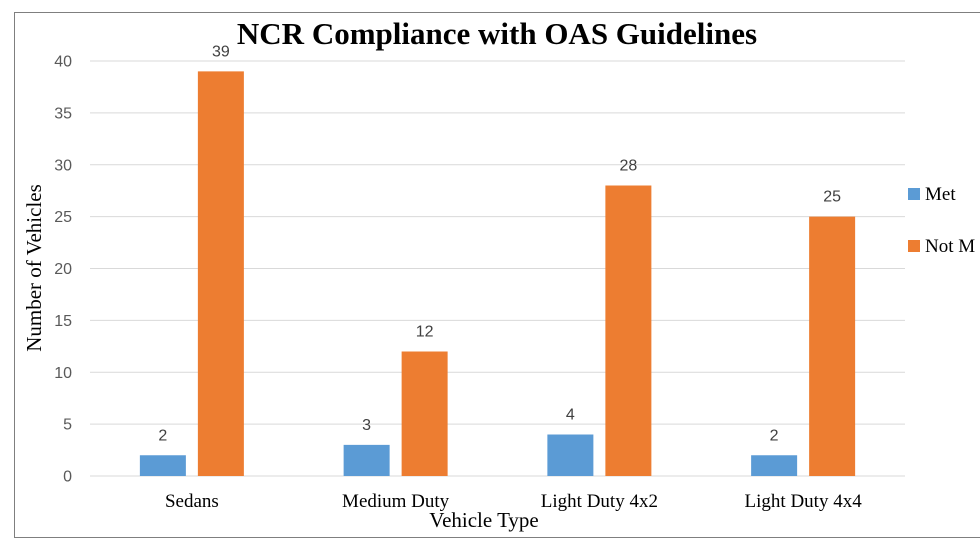 Image resolution: width=980 pixels, height=552 pixels. What do you see at coordinates (396, 501) in the screenshot?
I see `x-tick-label-medium-duty: Medium Duty` at bounding box center [396, 501].